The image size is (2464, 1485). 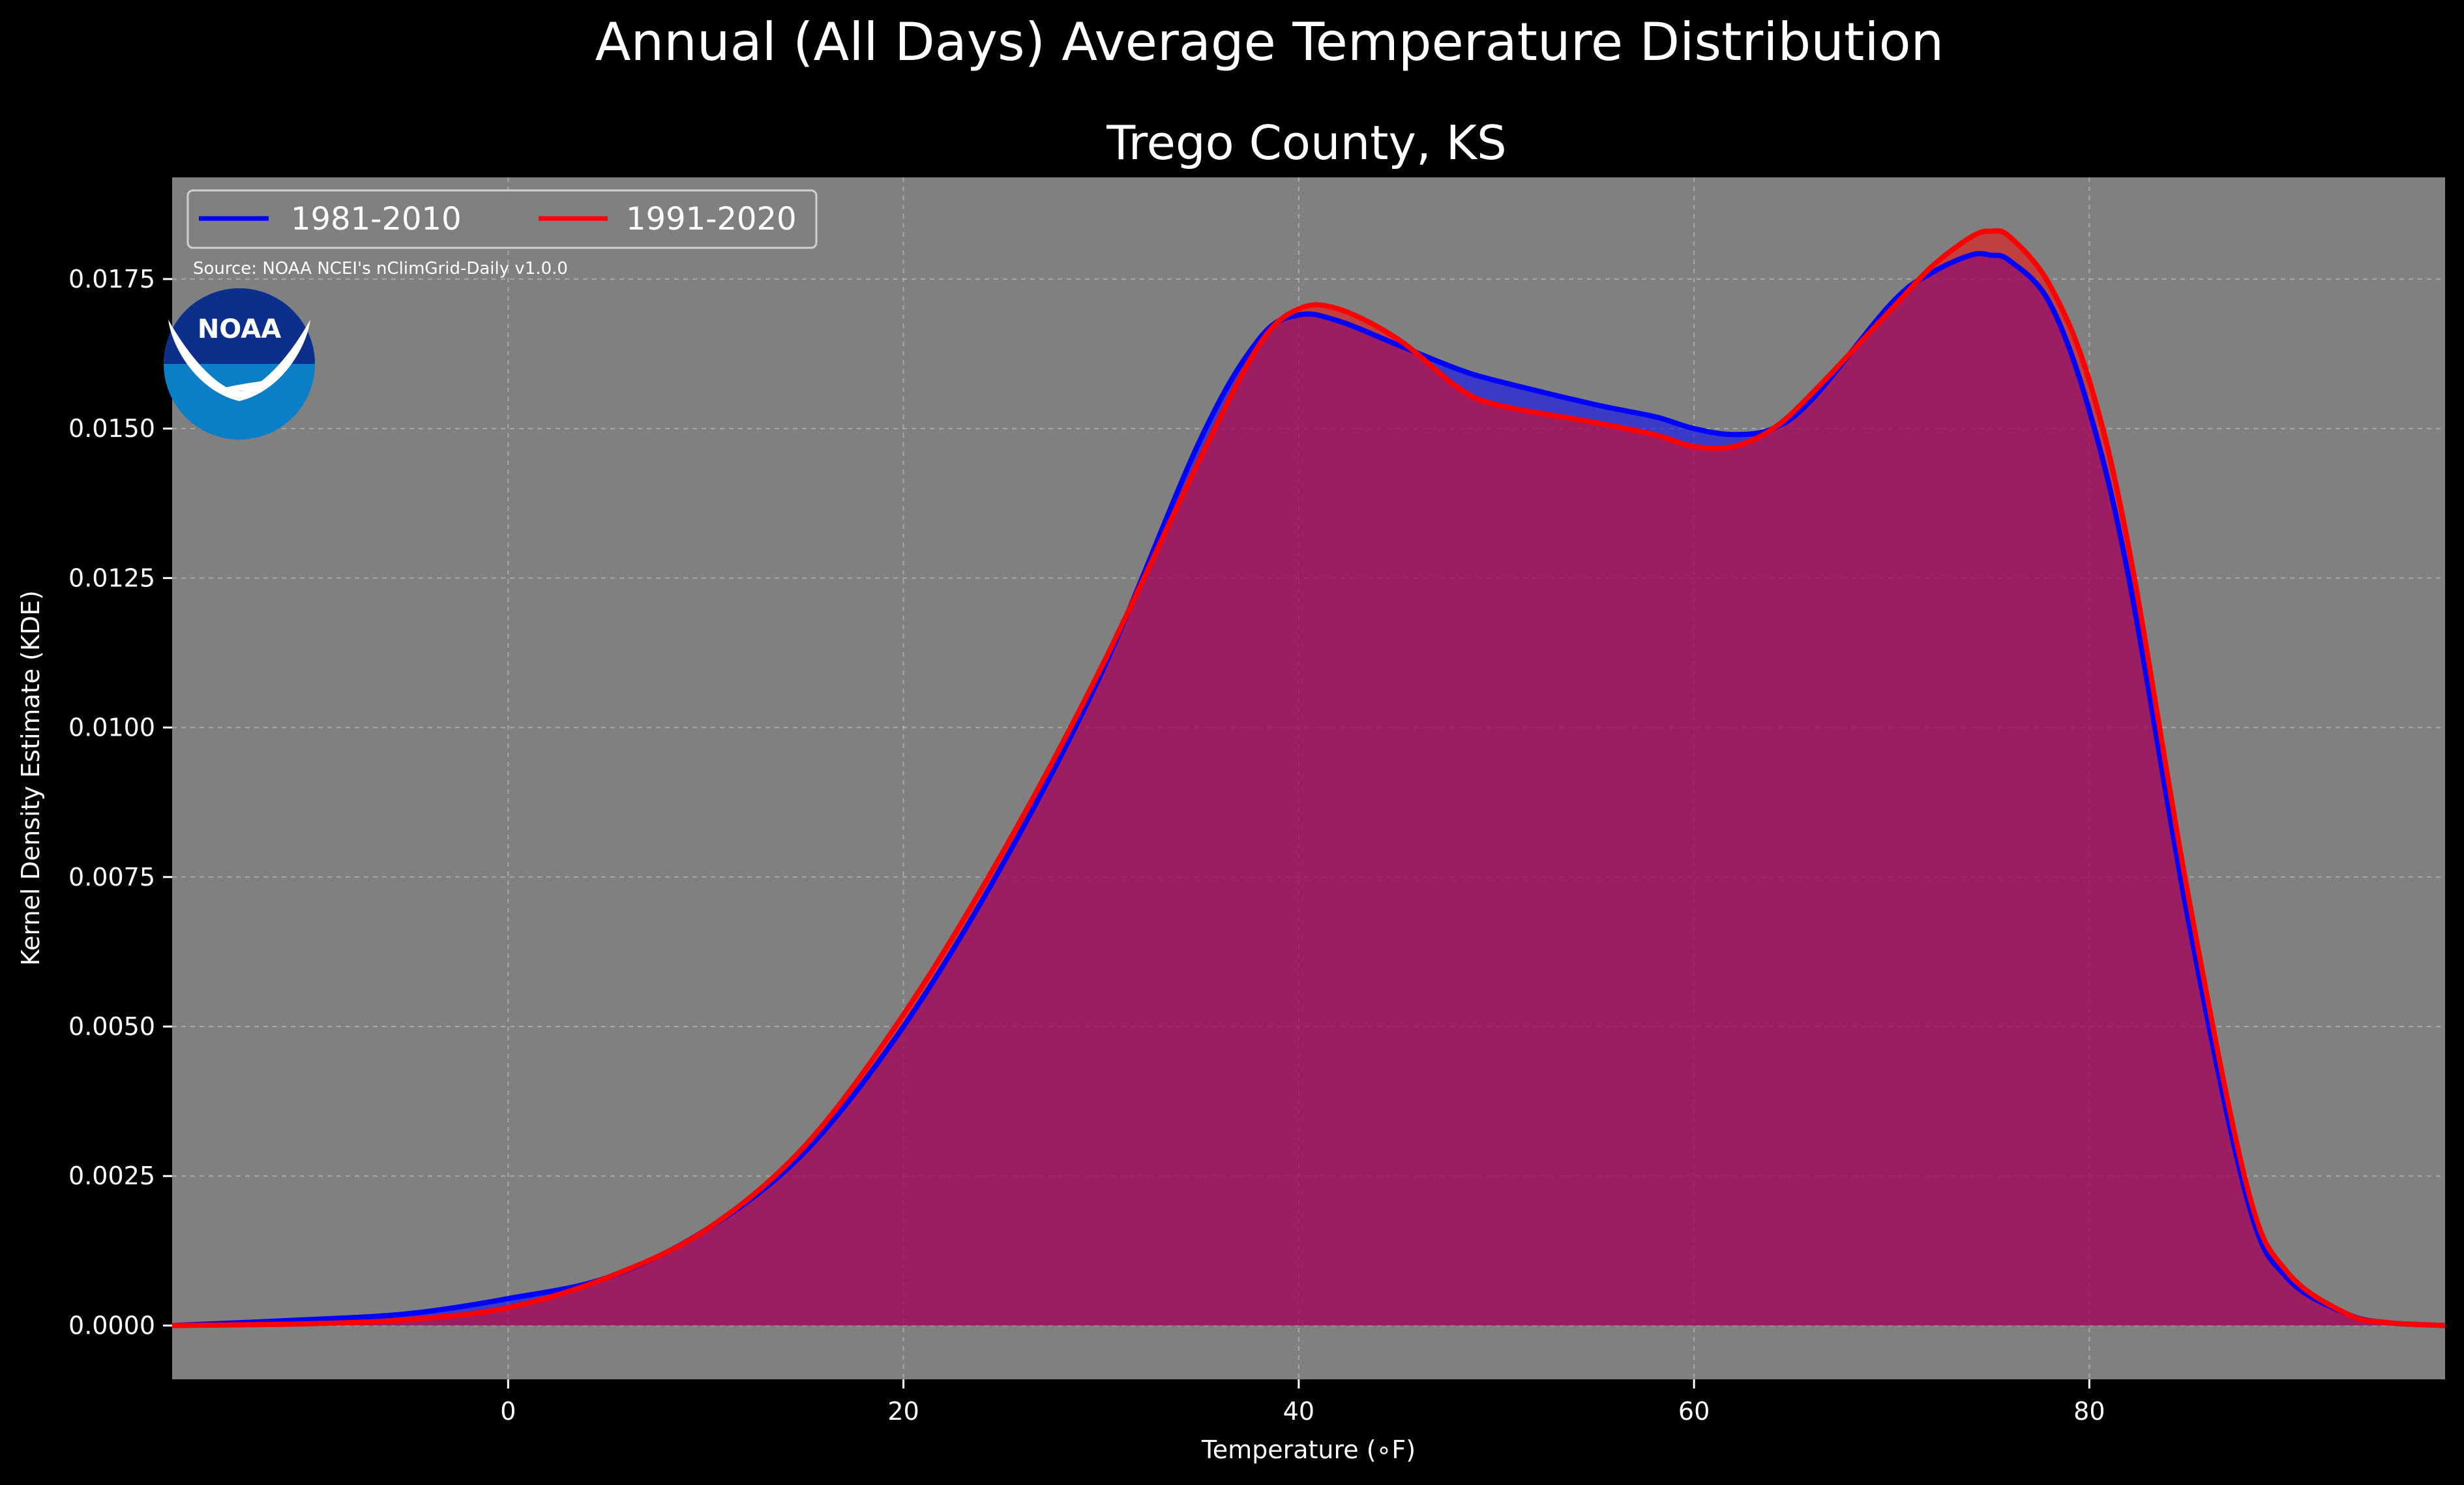 I want to click on noaa-logo-text: NOAA, so click(x=239, y=329).